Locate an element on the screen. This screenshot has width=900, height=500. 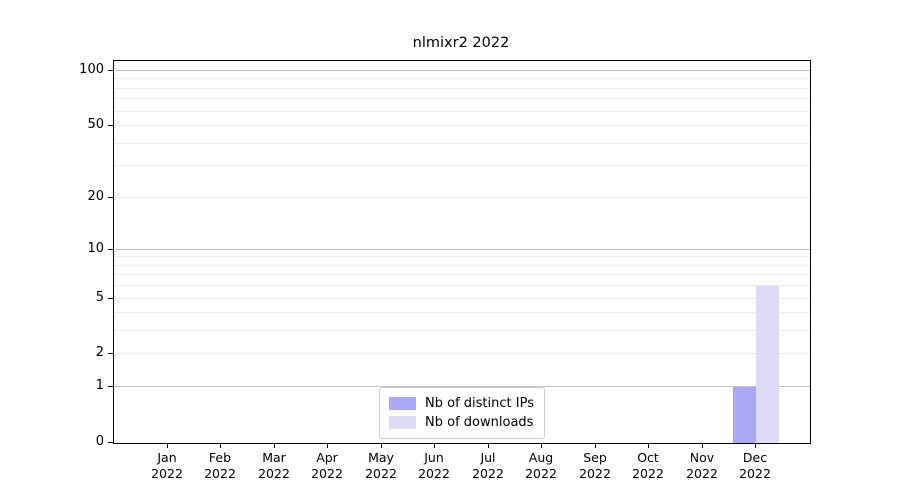
x-tick-label: Jul 2022 is located at coordinates (488, 466).